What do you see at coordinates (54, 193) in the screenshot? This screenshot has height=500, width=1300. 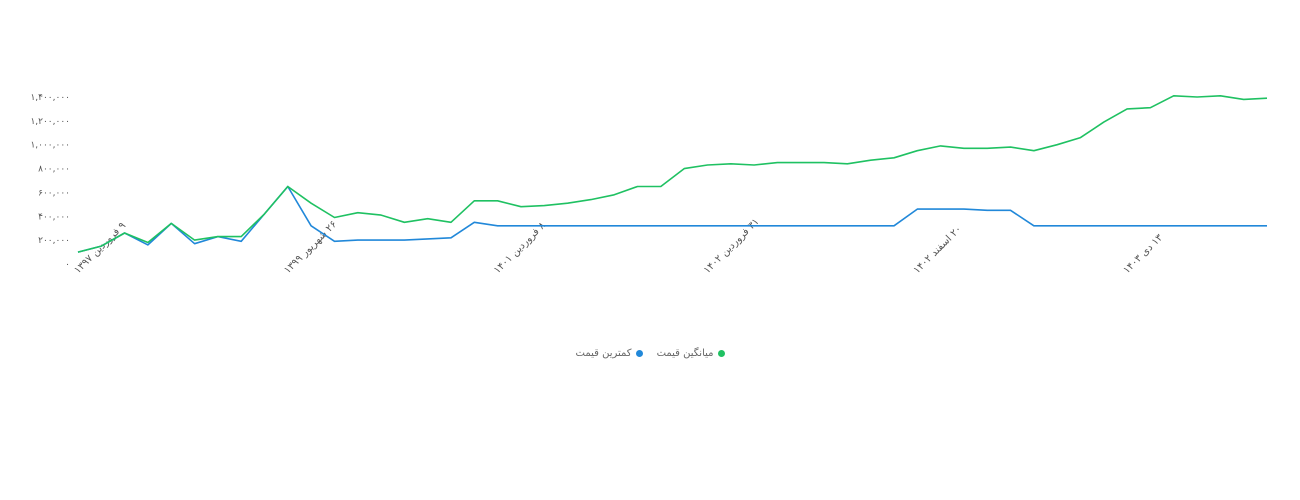 I see `y-tick-label: ۶۰۰,۰۰۰` at bounding box center [54, 193].